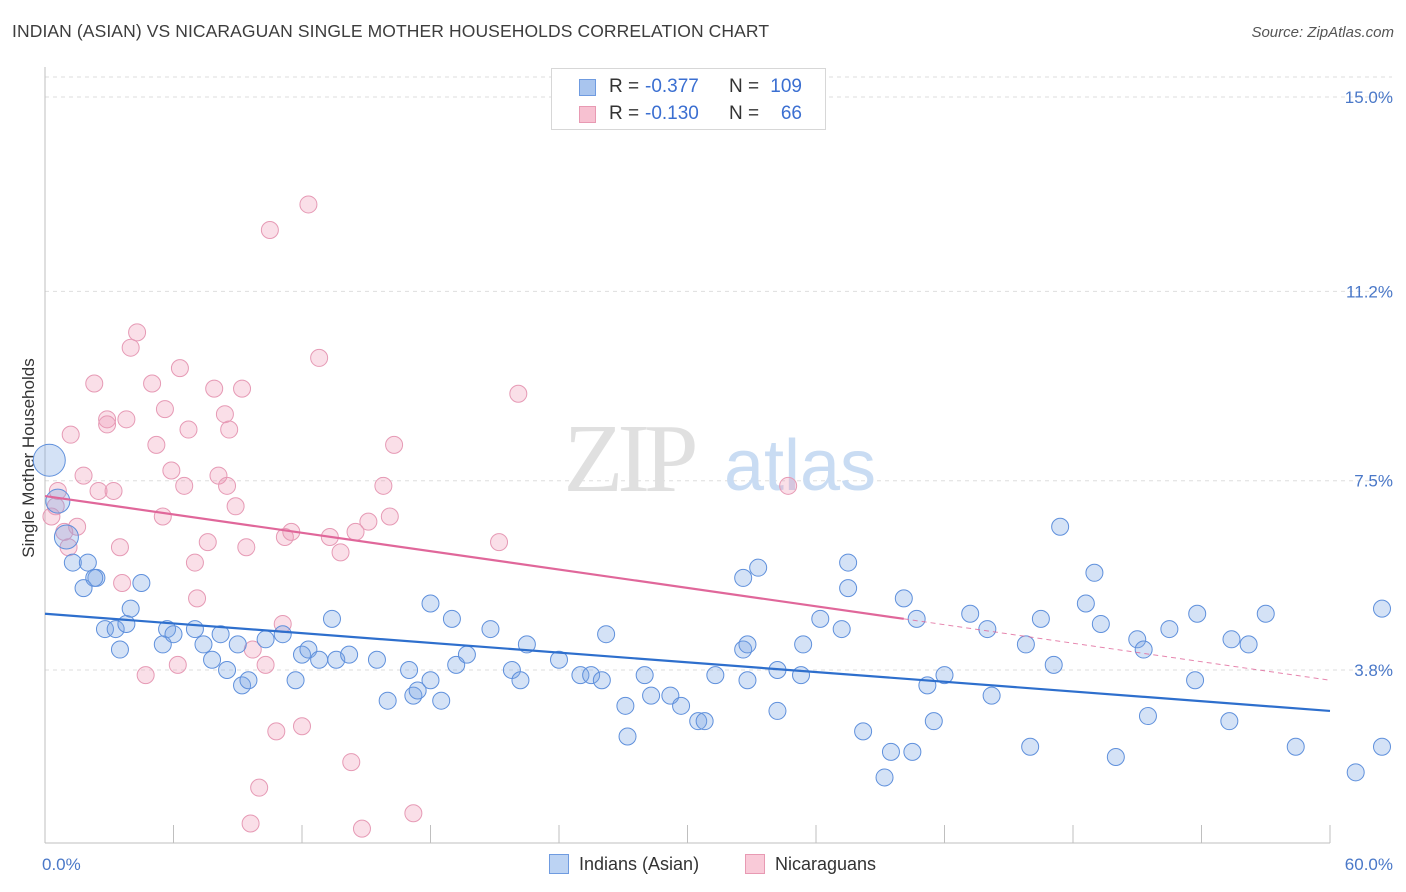  I want to click on trend-line-indians, so click(687, 662).